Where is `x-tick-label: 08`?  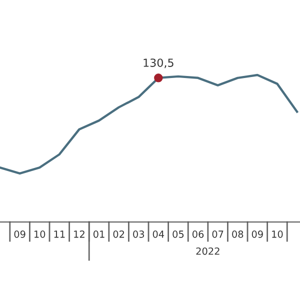
x-tick-label: 08 is located at coordinates (238, 234).